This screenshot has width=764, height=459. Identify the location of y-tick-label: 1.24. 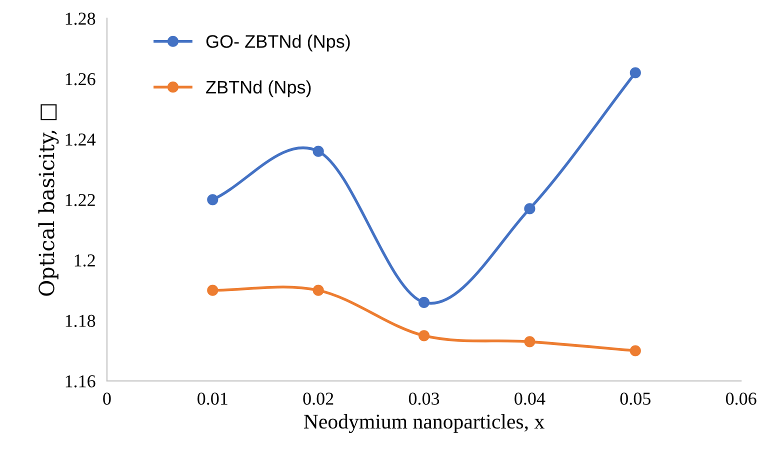
(81, 140).